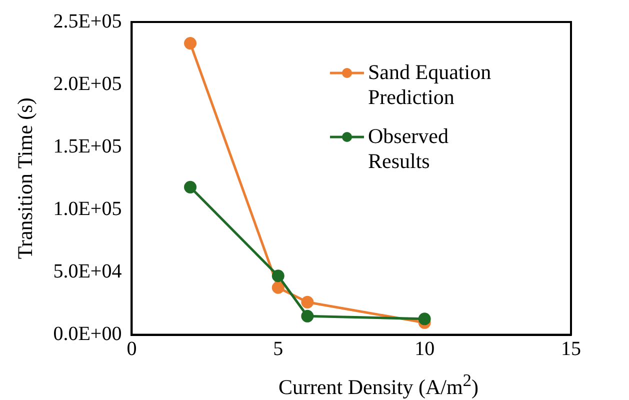  What do you see at coordinates (430, 85) in the screenshot?
I see `legend-label: Sand Equation Prediction` at bounding box center [430, 85].